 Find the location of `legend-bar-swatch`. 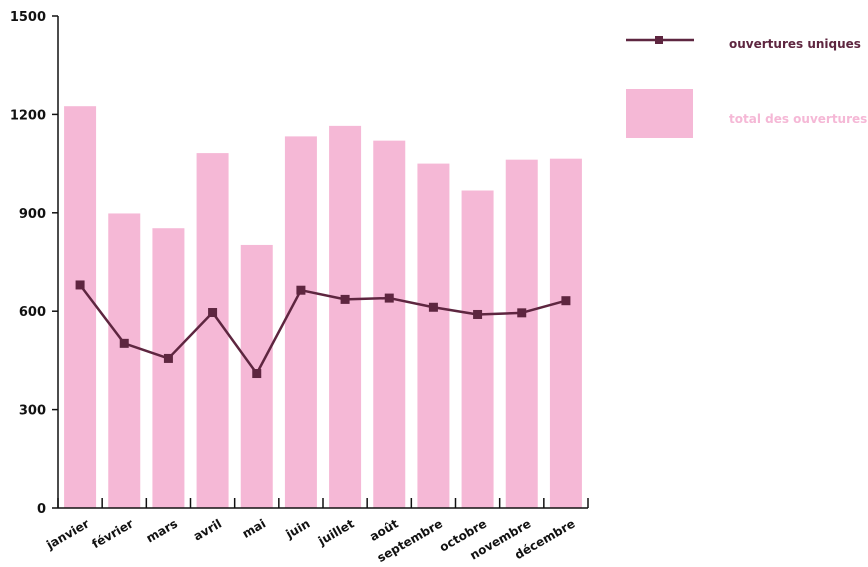

legend-bar-swatch is located at coordinates (659, 113).